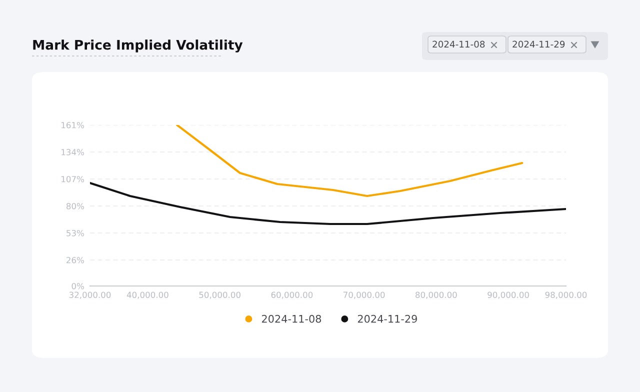  What do you see at coordinates (458, 44) in the screenshot?
I see `text: 2024-11-08` at bounding box center [458, 44].